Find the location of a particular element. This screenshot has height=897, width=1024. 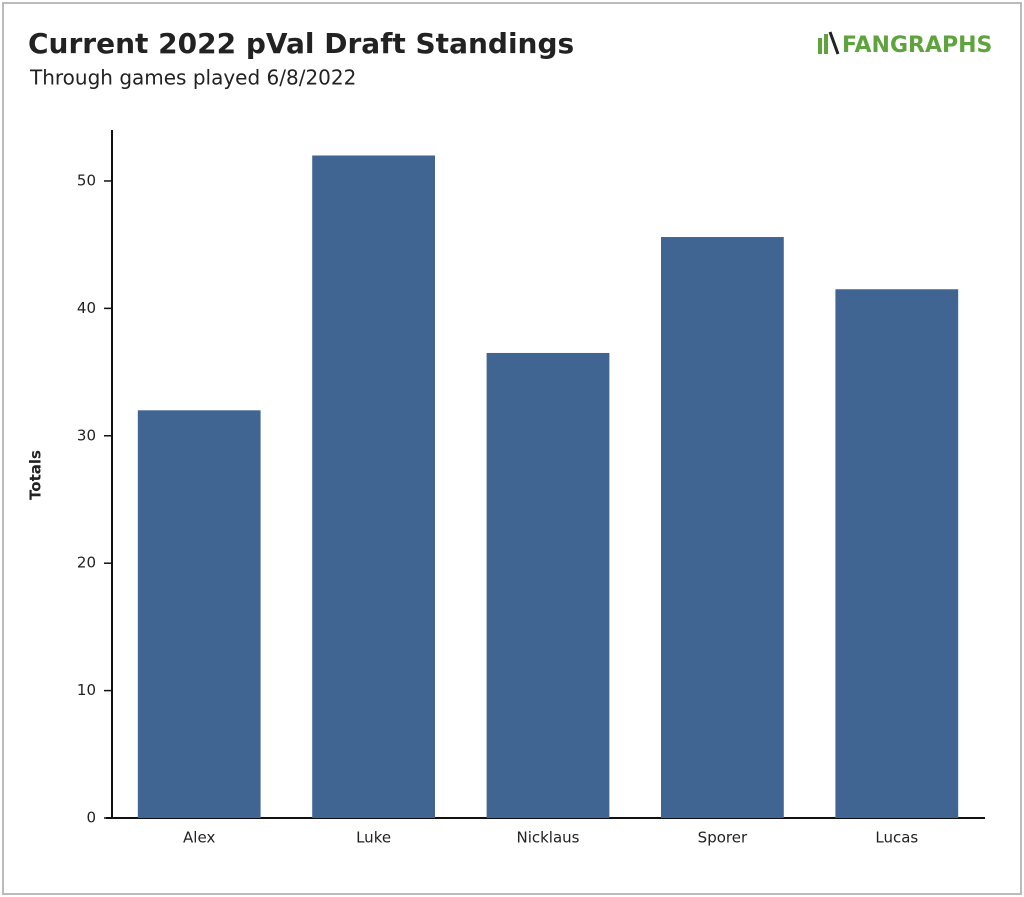

x-tick-label: Sporer is located at coordinates (723, 838).